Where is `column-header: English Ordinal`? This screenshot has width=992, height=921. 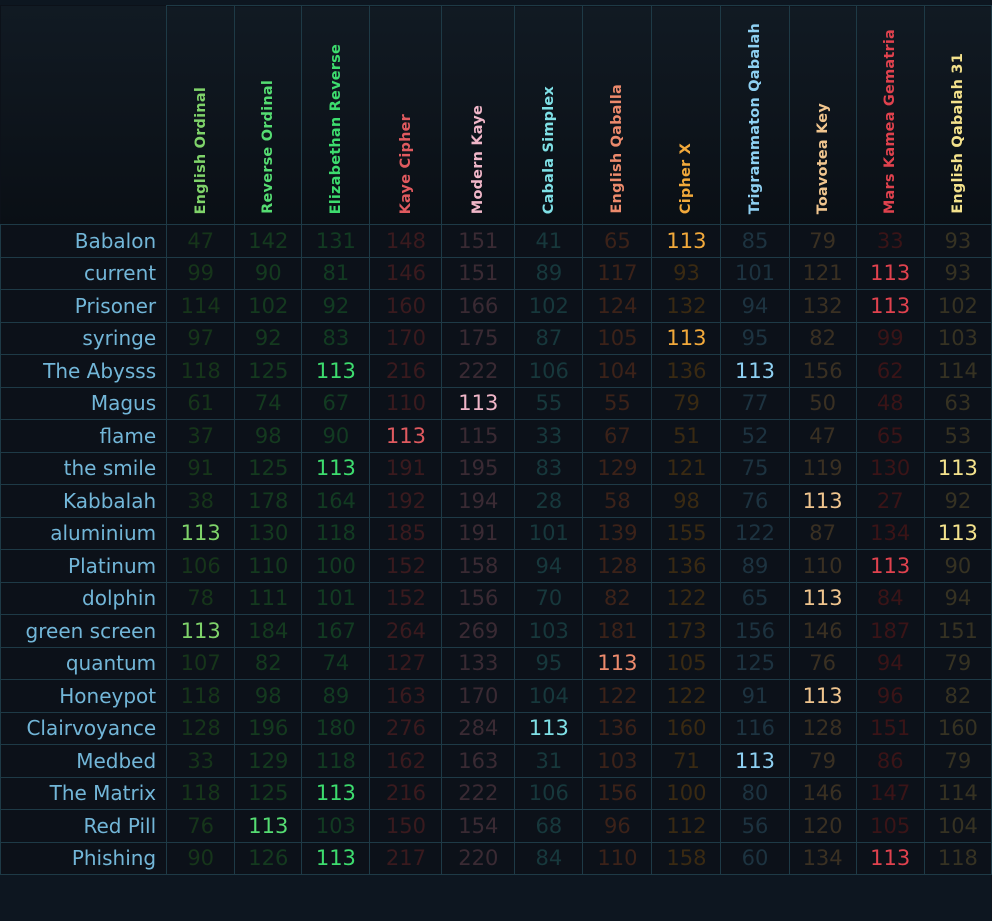
column-header: English Ordinal is located at coordinates (201, 115).